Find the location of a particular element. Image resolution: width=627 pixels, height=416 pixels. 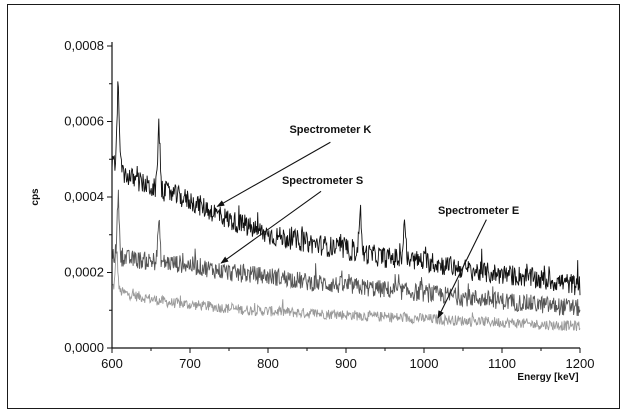

y-axis-label: cps is located at coordinates (35, 197).